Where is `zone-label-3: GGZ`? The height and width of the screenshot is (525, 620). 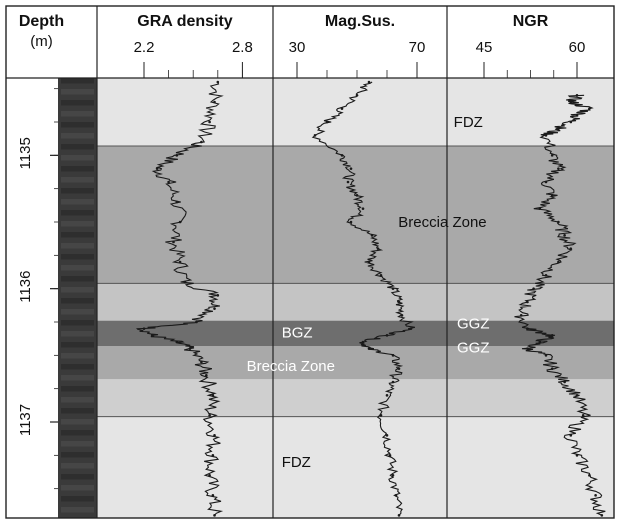
zone-label-3: GGZ is located at coordinates (473, 323).